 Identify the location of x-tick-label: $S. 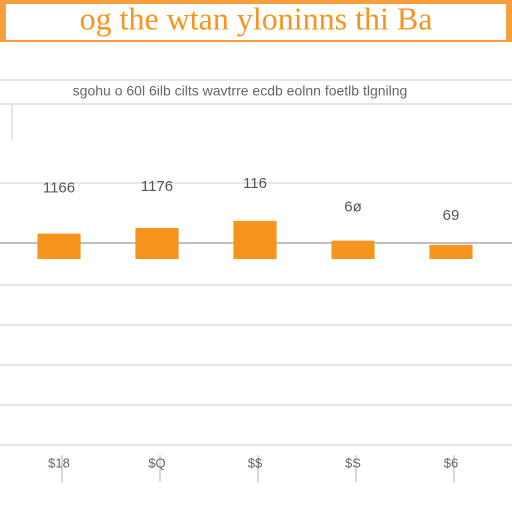
(353, 462).